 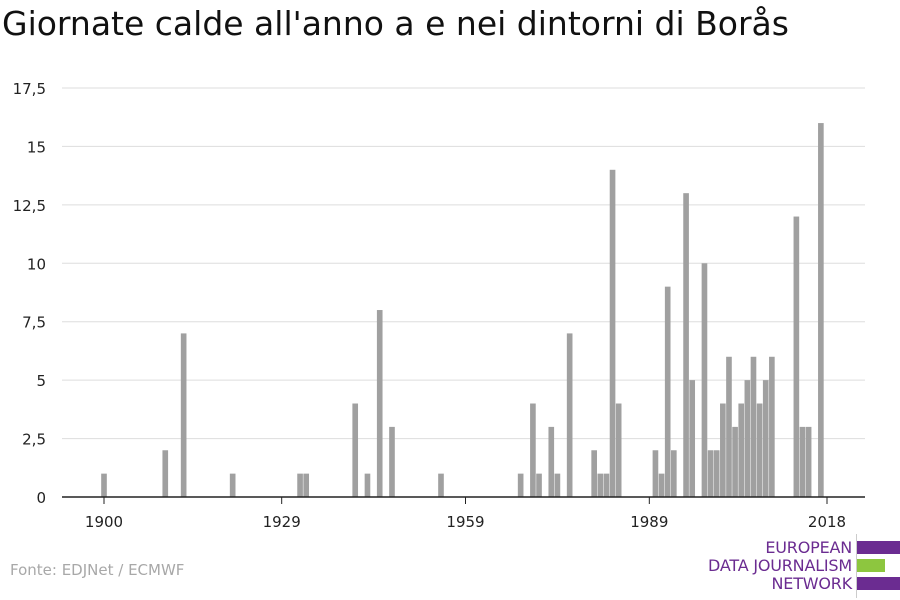 What do you see at coordinates (812, 583) in the screenshot?
I see `logo-text-line-3: NETWORK` at bounding box center [812, 583].